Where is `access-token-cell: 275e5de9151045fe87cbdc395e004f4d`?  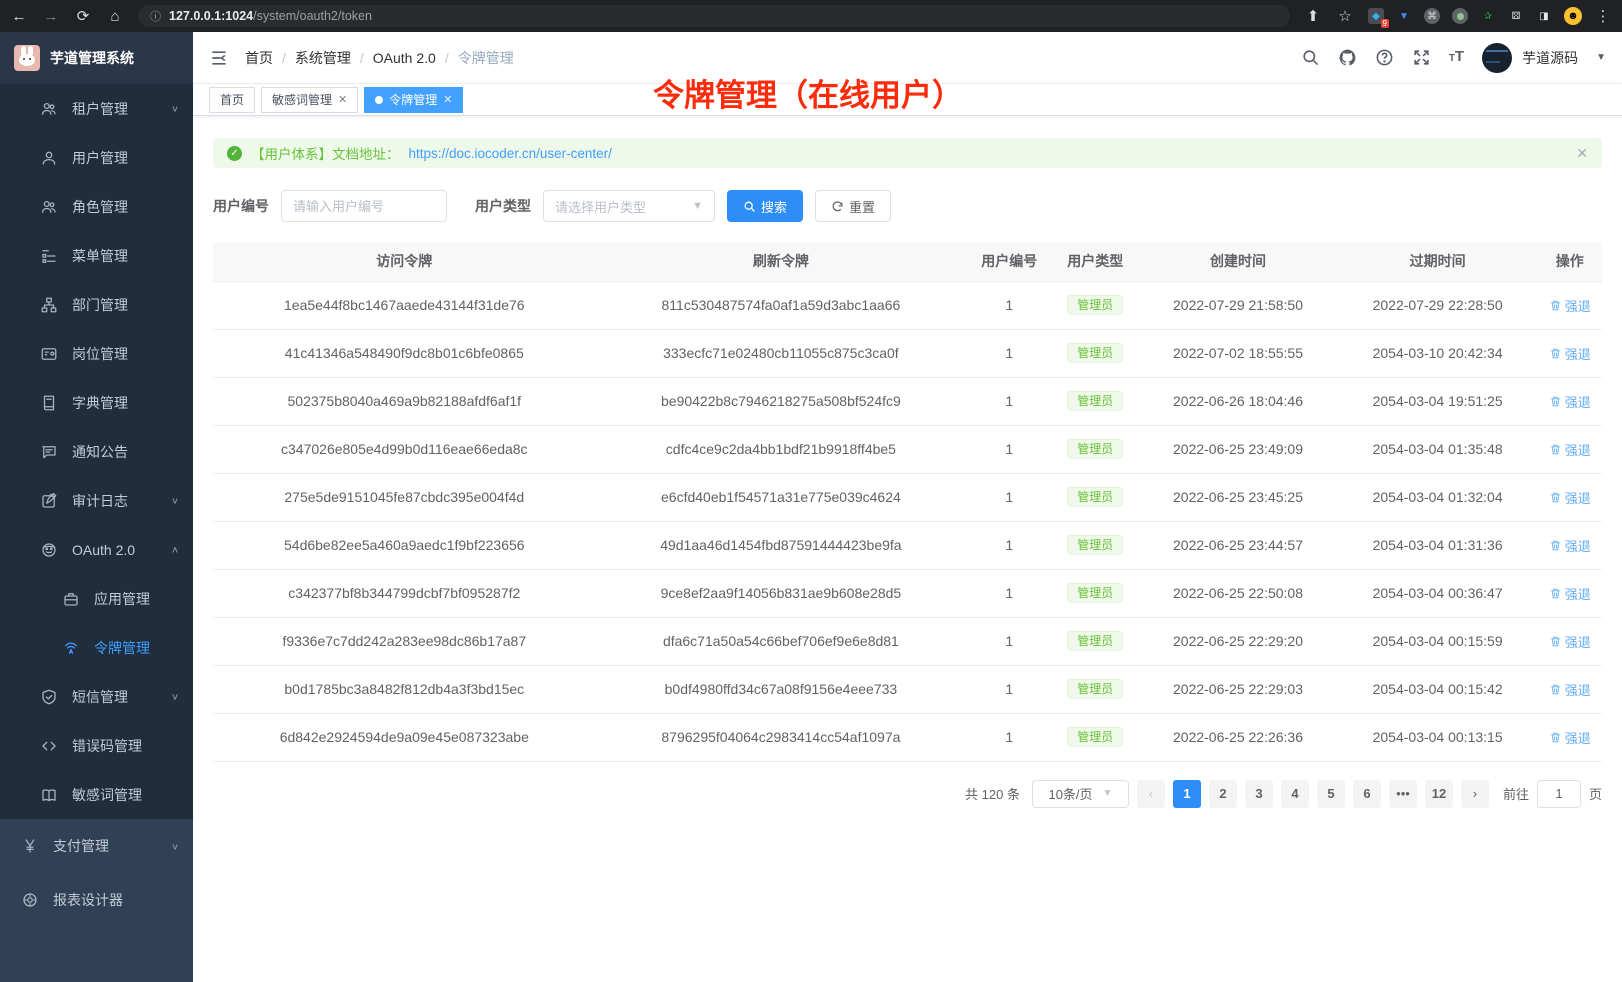
access-token-cell: 275e5de9151045fe87cbdc395e004f4d is located at coordinates (404, 497).